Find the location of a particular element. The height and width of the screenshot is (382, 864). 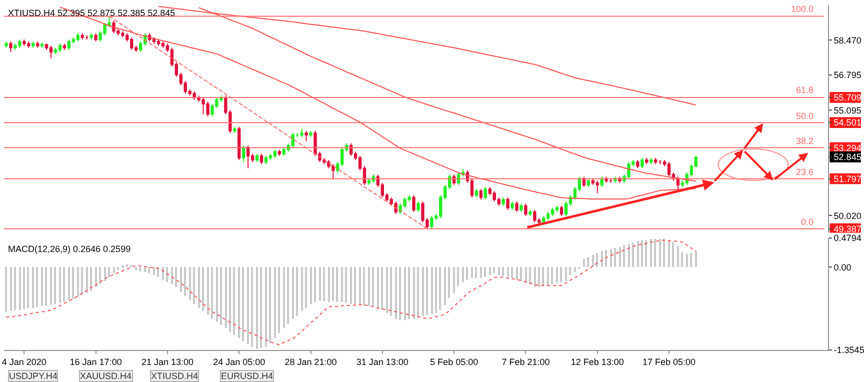

annotation: 38.2 is located at coordinates (805, 141).